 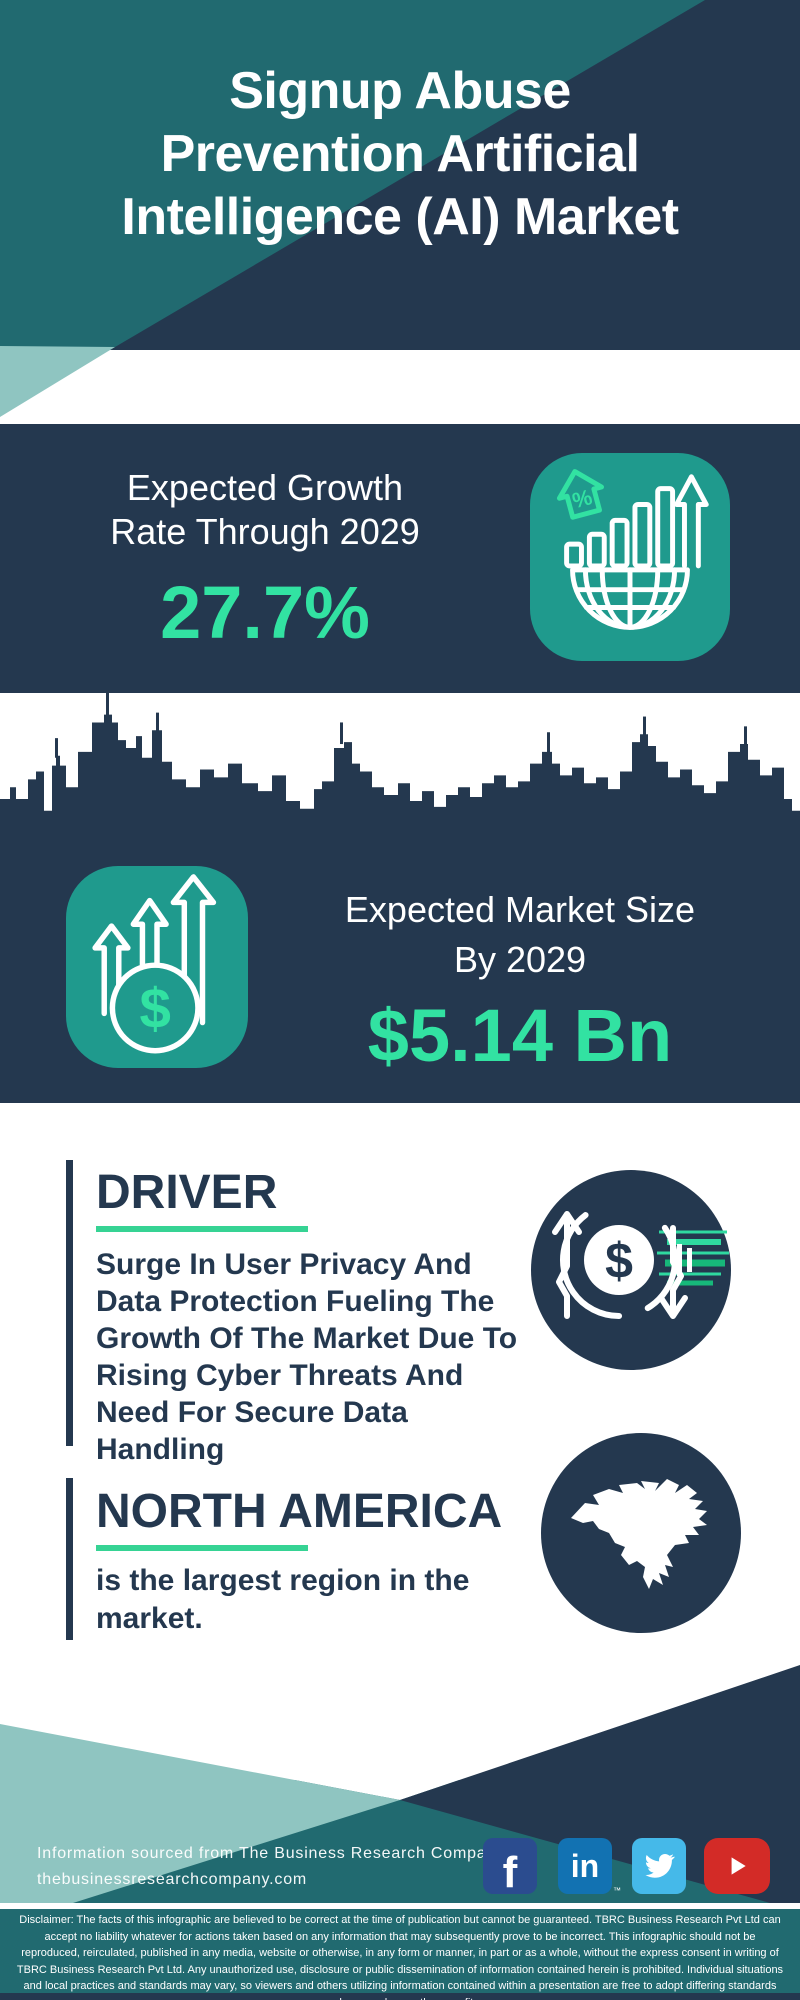 What do you see at coordinates (400, 91) in the screenshot?
I see `page-title-line1: Signup Abuse` at bounding box center [400, 91].